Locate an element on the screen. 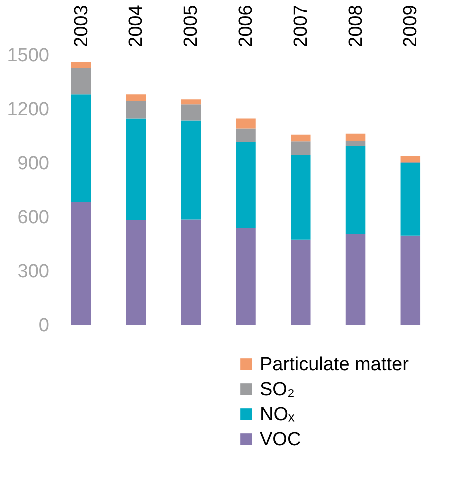  y-tick-label: 600 is located at coordinates (34, 218).